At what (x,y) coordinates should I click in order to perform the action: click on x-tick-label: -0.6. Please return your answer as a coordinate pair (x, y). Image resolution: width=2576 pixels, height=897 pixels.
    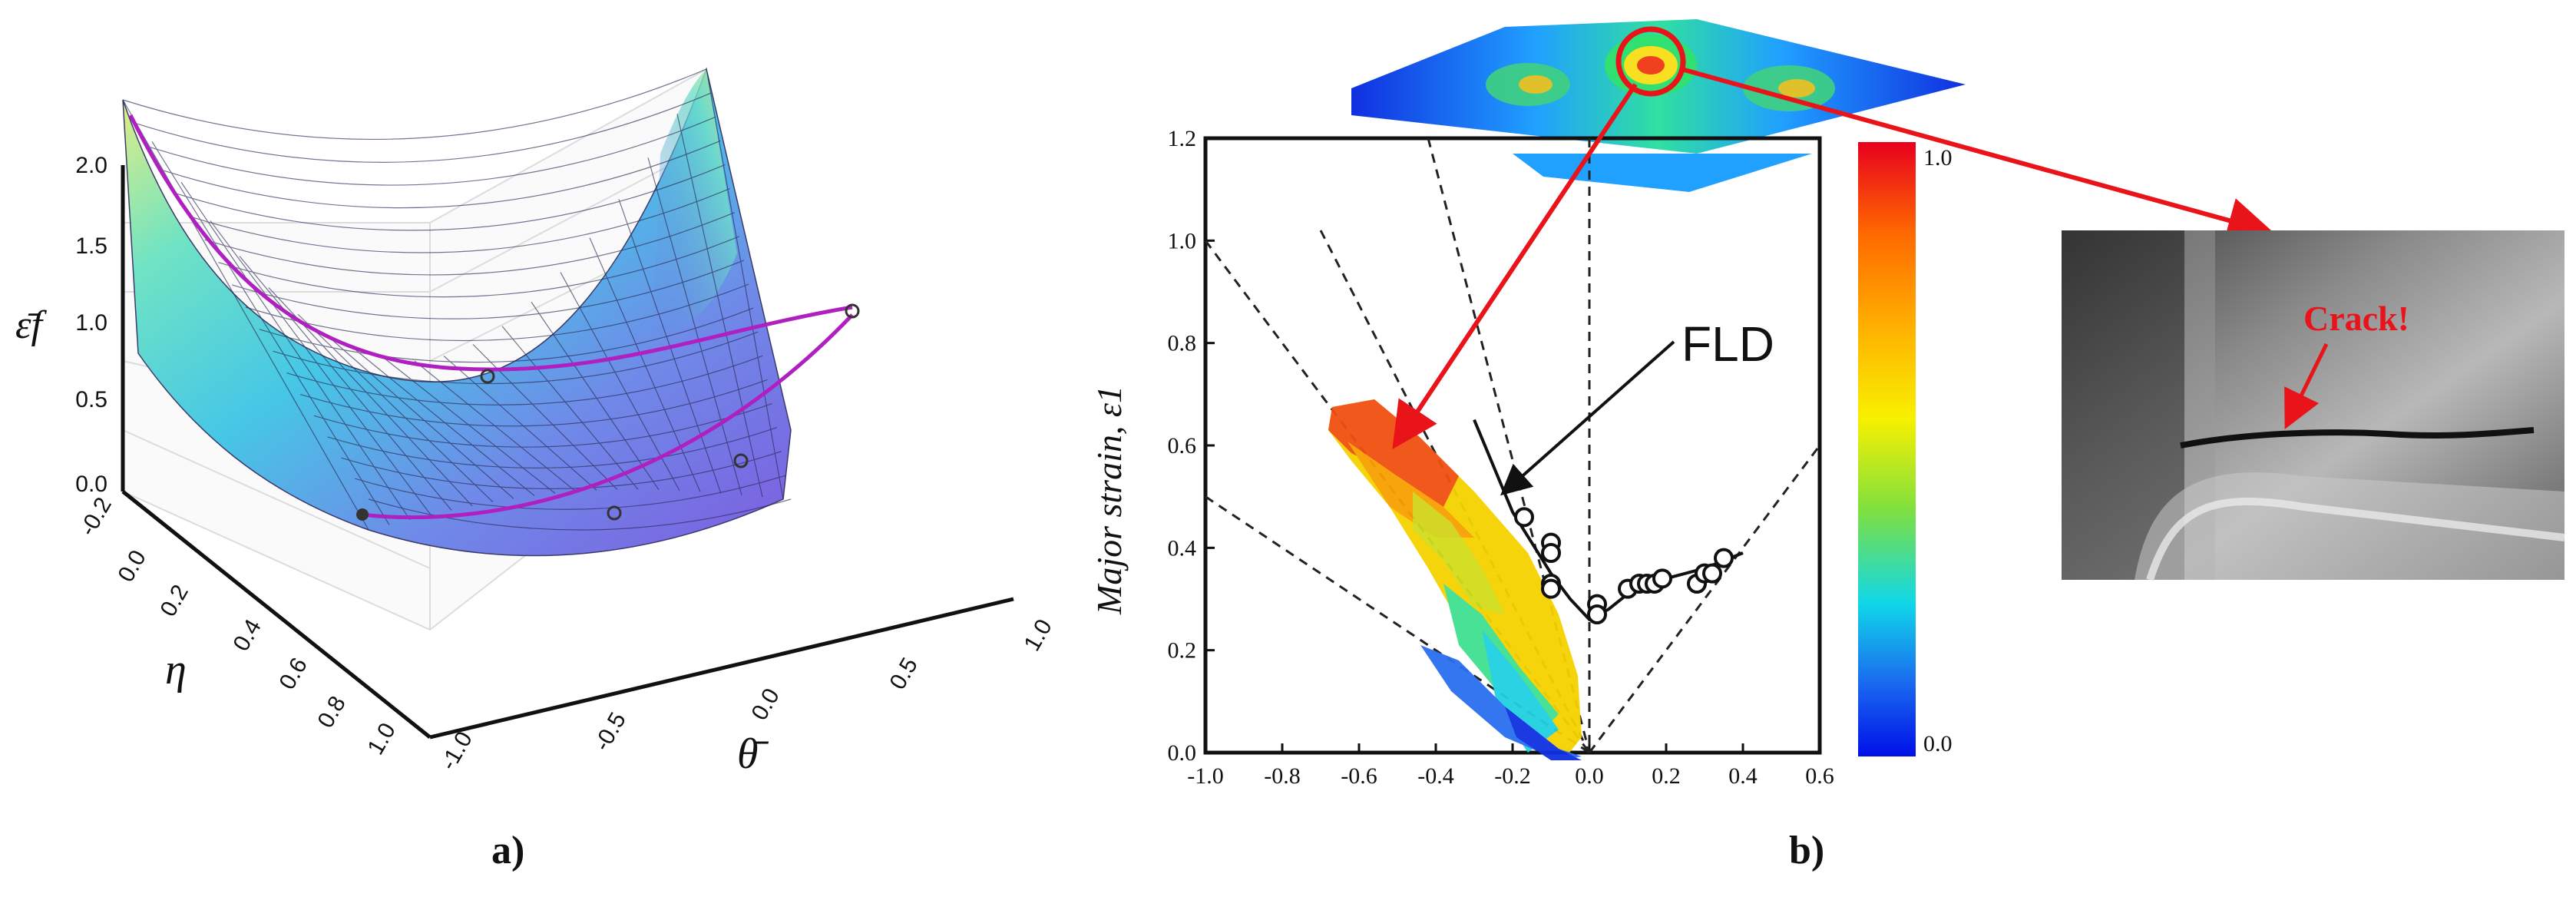
    Looking at the image, I should click on (1359, 776).